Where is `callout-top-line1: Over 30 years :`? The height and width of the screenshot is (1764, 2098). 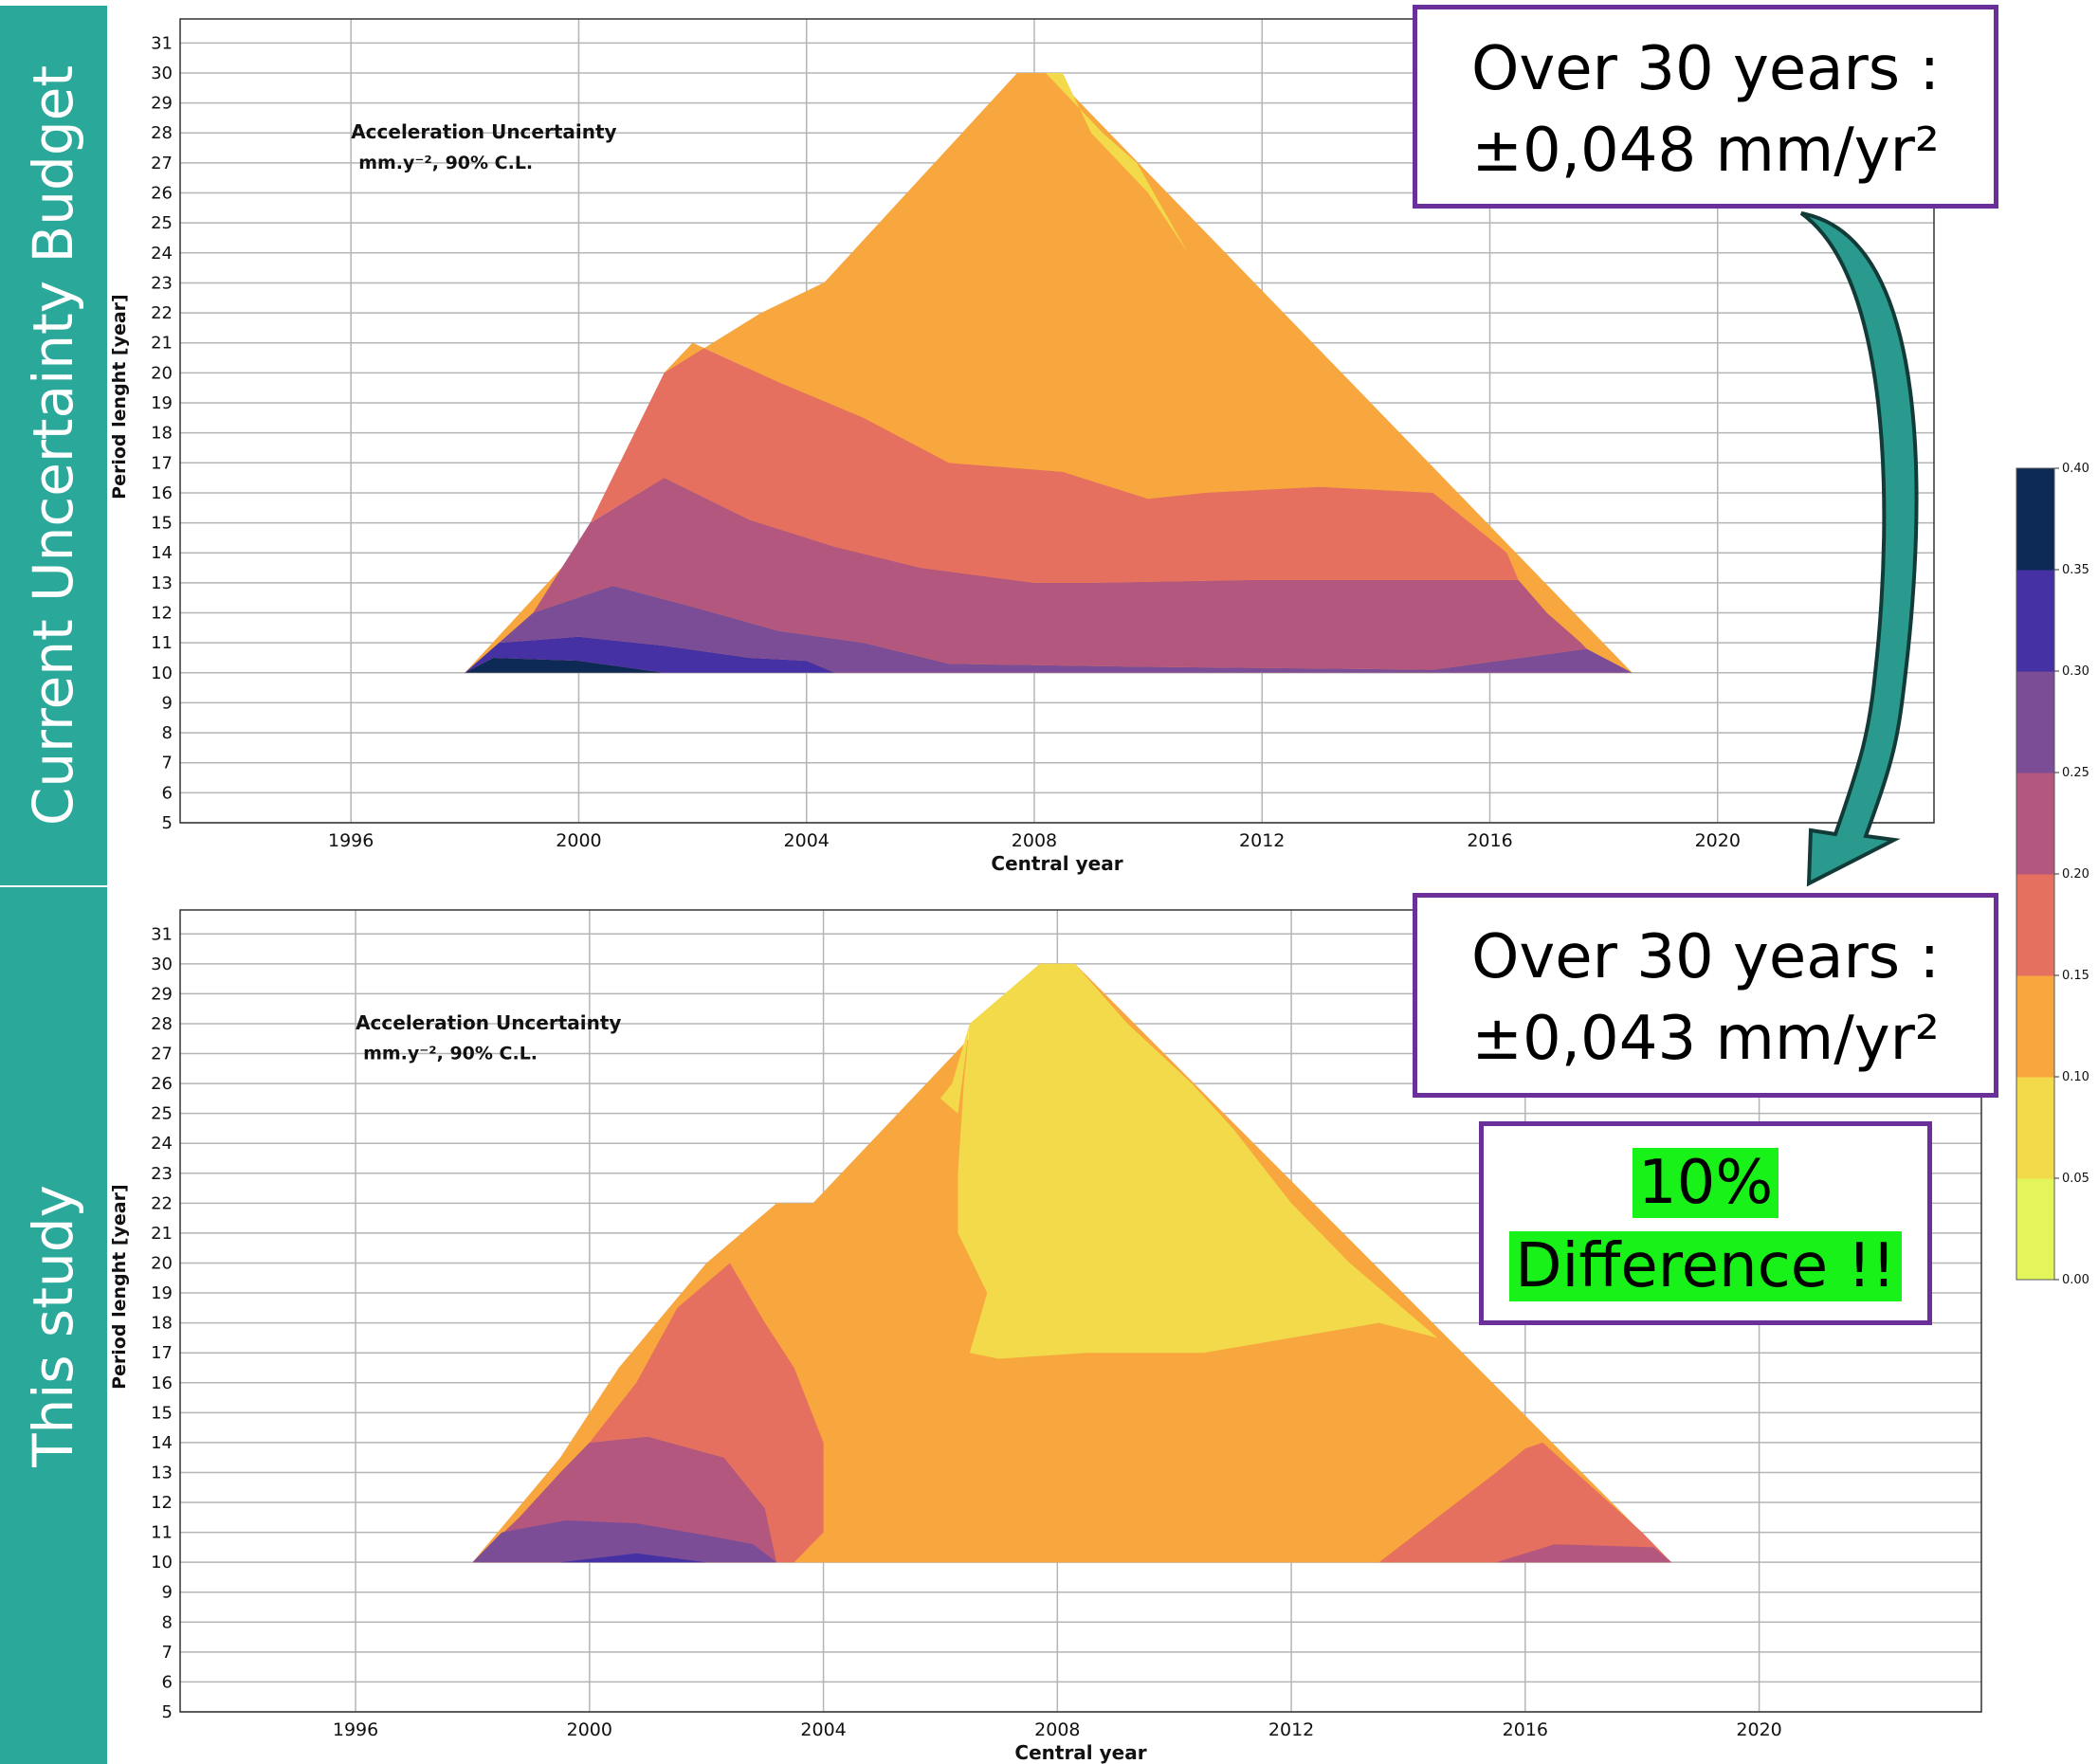 callout-top-line1: Over 30 years : is located at coordinates (1705, 69).